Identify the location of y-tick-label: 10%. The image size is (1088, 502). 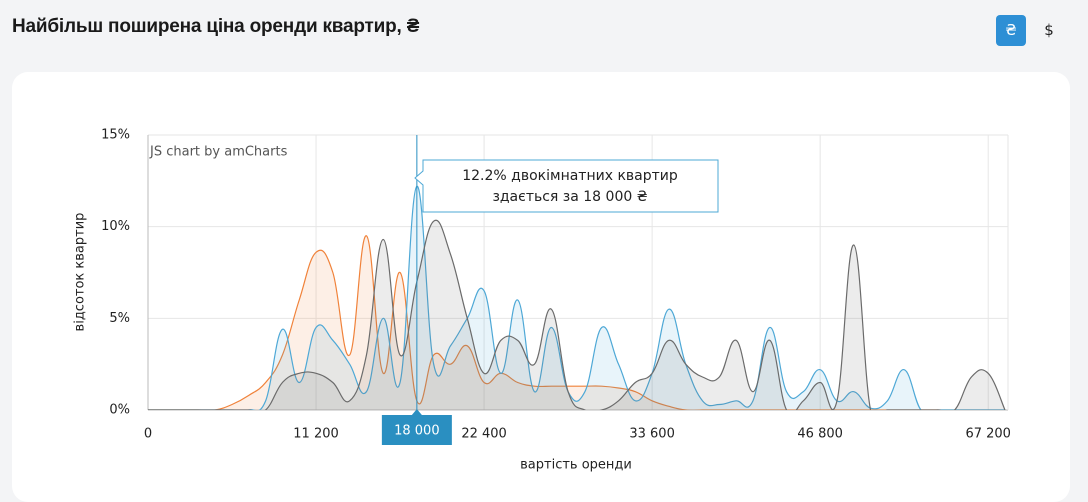
(115, 226).